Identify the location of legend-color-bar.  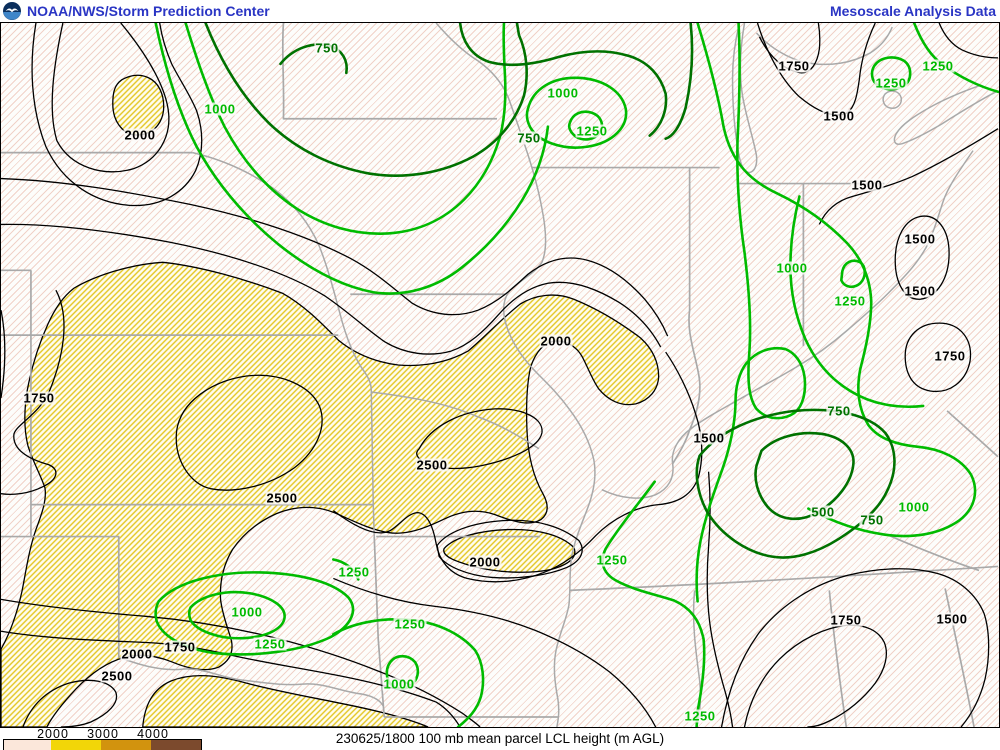
(102, 744).